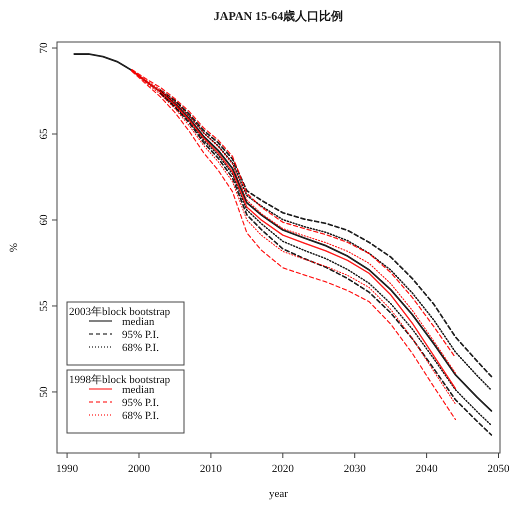  What do you see at coordinates (139, 469) in the screenshot?
I see `x-tick-label: 2000` at bounding box center [139, 469].